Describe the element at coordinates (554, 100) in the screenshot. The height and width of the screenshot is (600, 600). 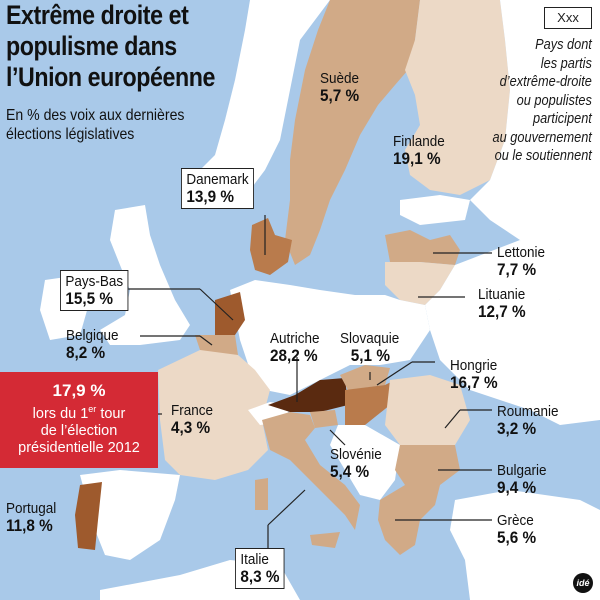
I see `legend-line: ou populistes` at that location.